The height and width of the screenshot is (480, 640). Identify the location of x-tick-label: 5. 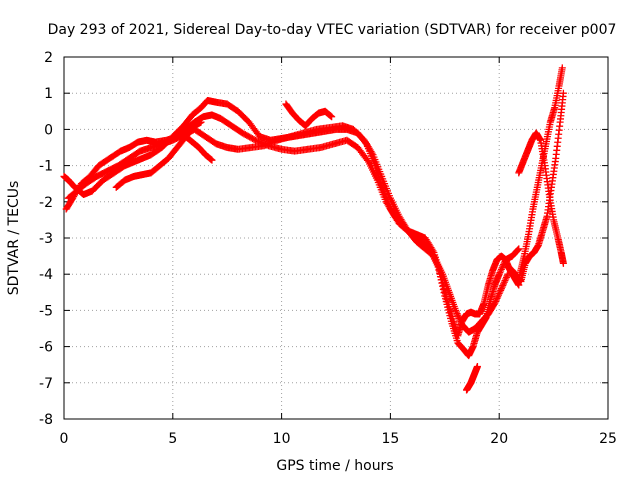
(172, 439).